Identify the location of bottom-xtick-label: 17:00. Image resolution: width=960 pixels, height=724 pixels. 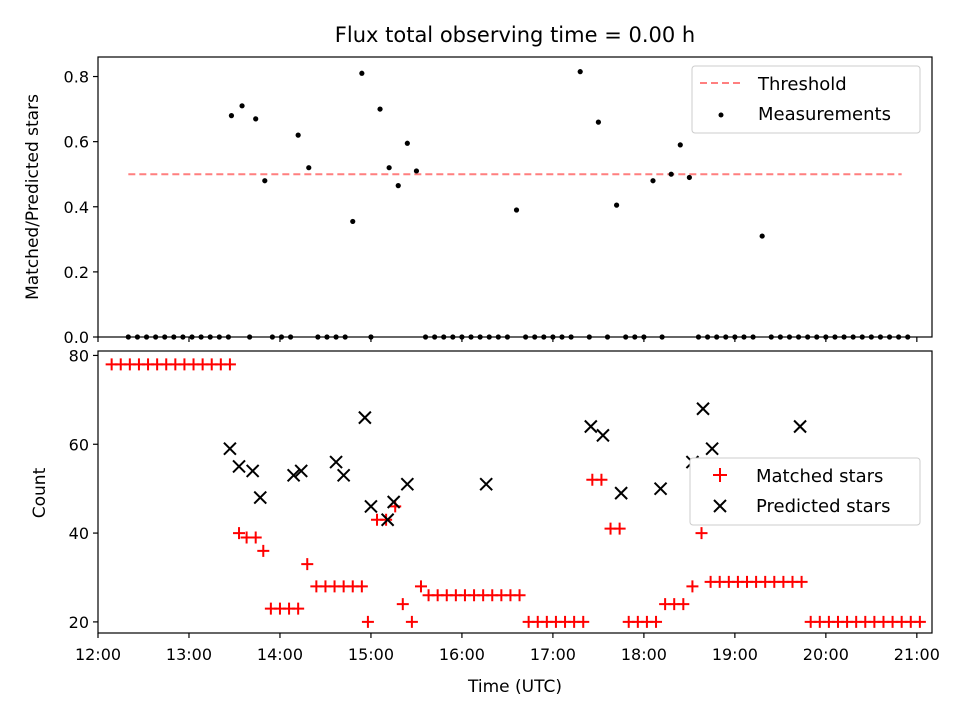
(553, 654).